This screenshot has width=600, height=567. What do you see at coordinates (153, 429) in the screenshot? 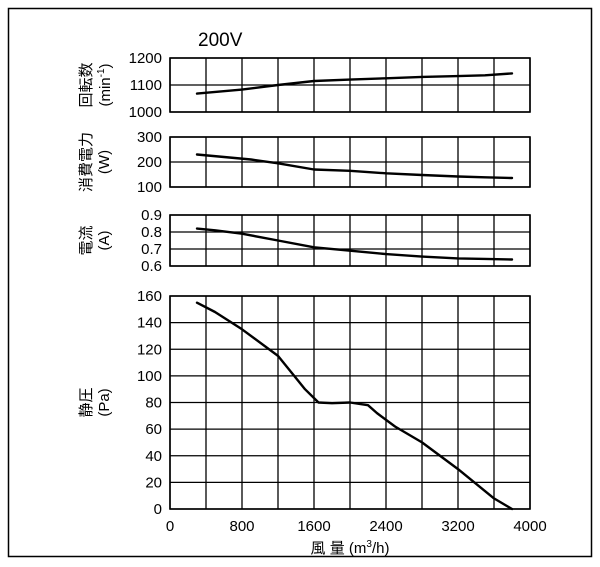
I see `y-tick-label: 60` at bounding box center [153, 429].